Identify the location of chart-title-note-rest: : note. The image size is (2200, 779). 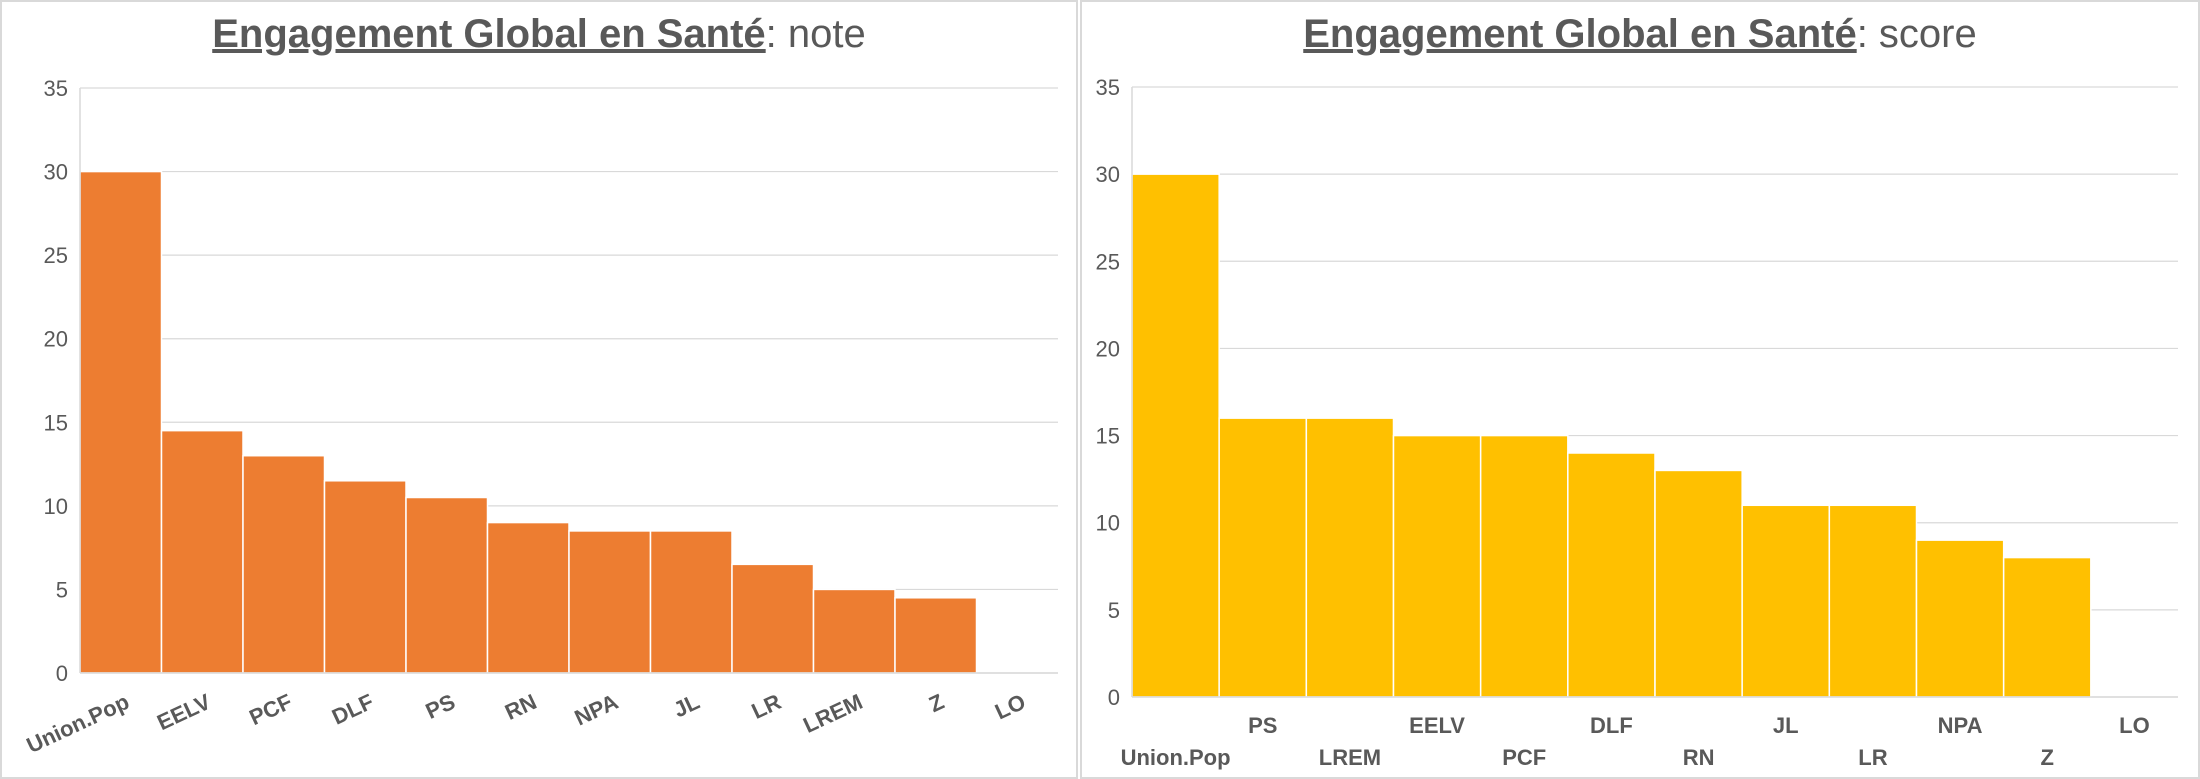
(815, 34).